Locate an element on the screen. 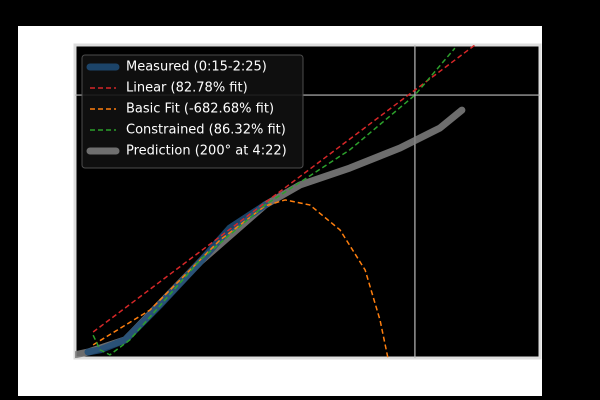  legend-label: Measured (0:15-2:25) is located at coordinates (196, 67).